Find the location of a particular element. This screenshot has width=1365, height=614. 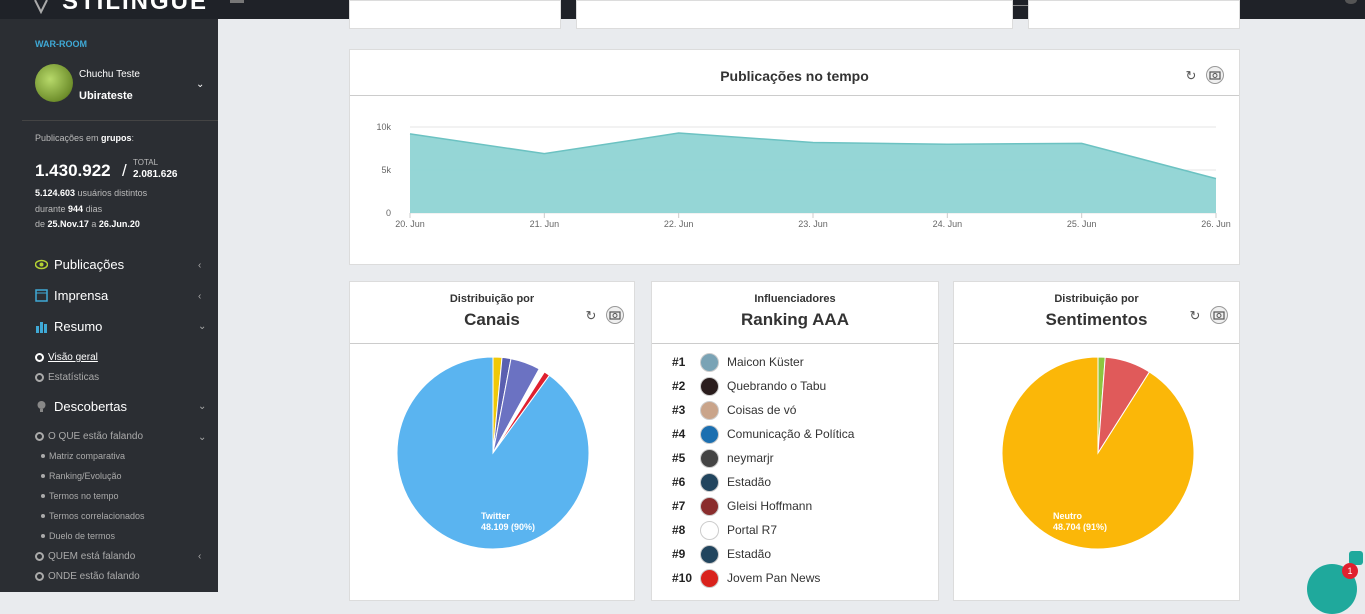

ranking-row: #6 Estadão is located at coordinates (721, 482).